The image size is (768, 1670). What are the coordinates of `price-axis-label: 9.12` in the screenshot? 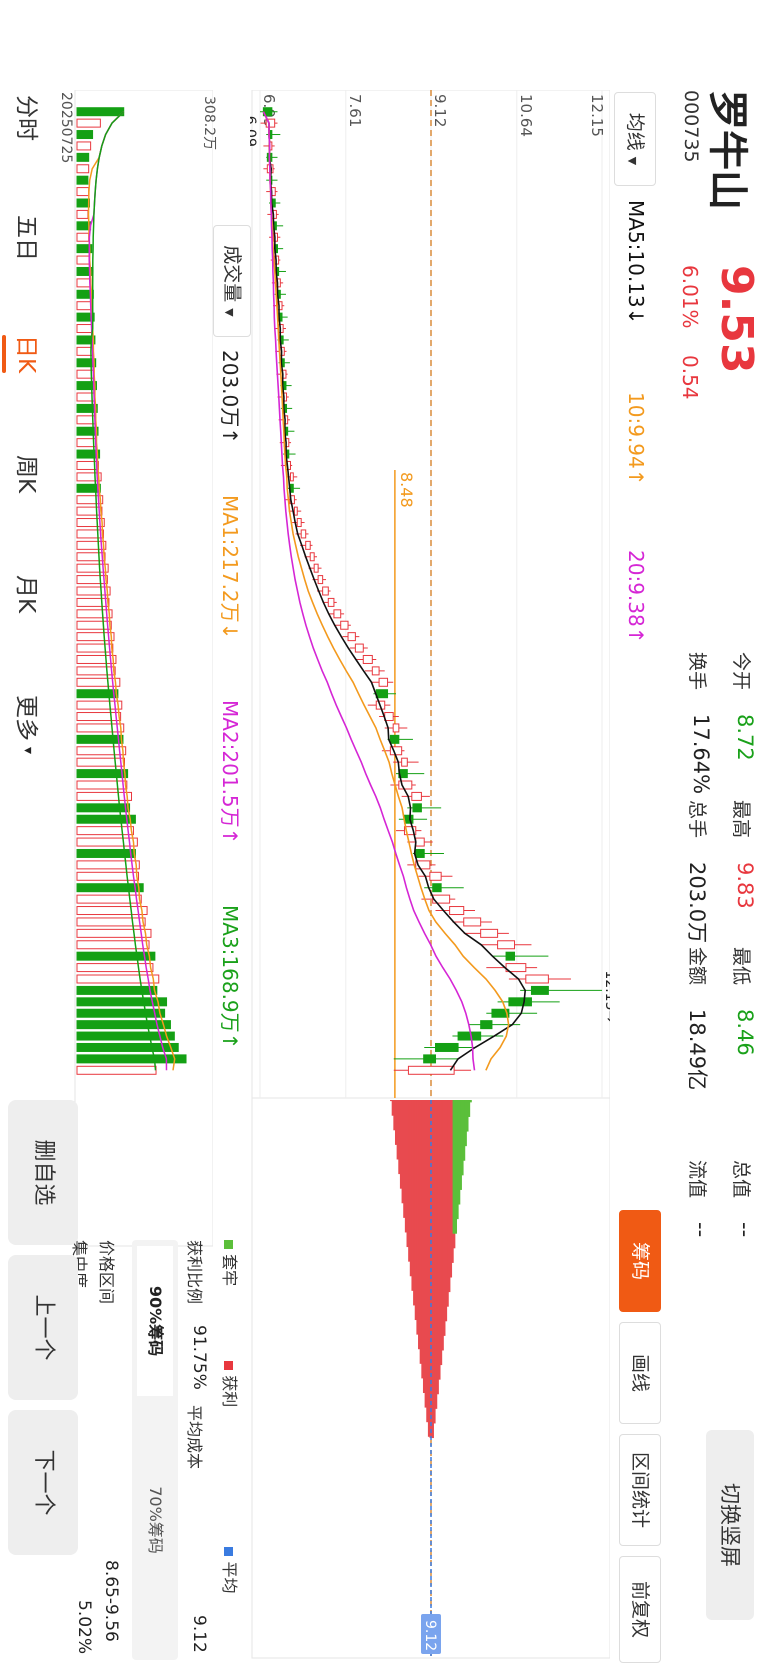 It's located at (440, 110).